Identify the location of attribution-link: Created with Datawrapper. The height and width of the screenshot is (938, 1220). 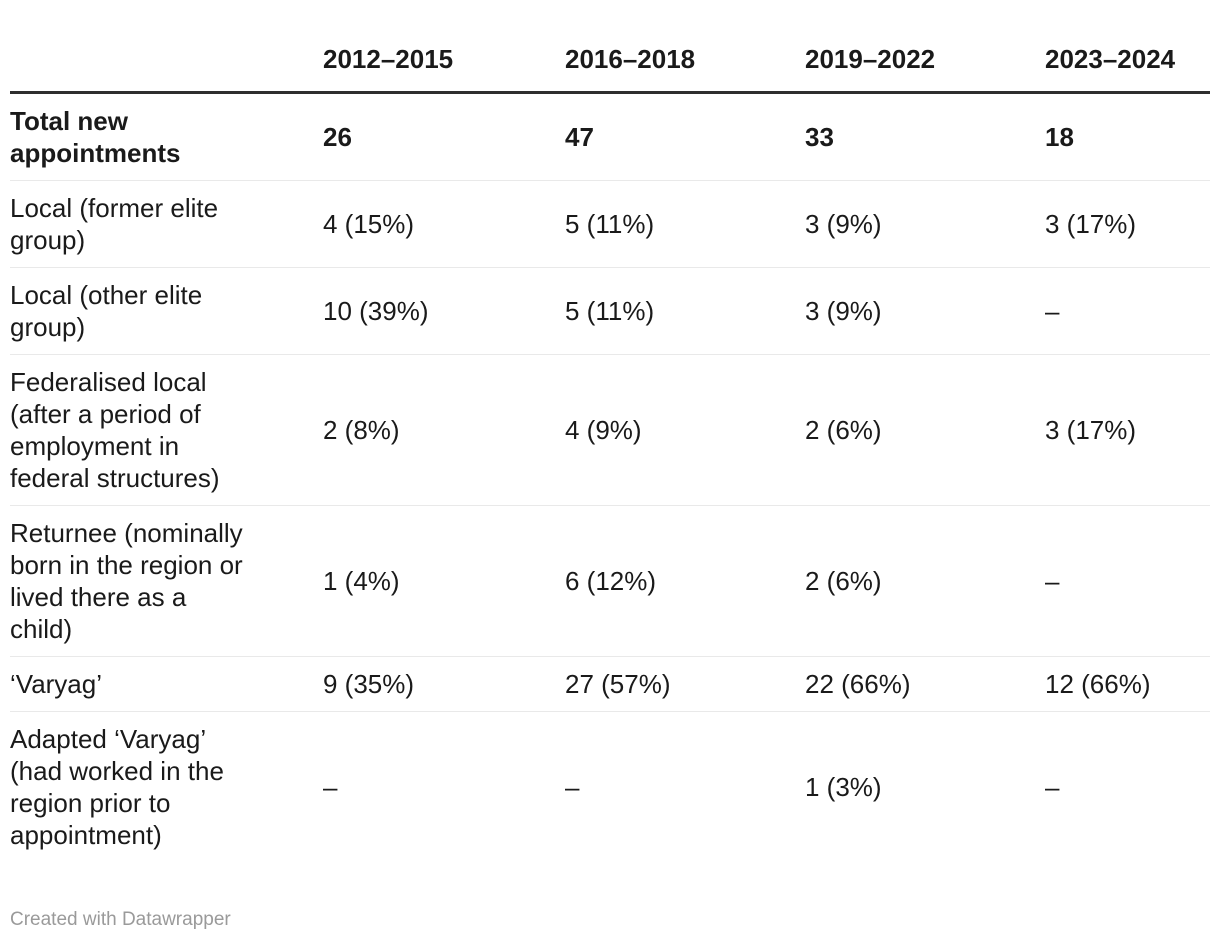
(120, 919).